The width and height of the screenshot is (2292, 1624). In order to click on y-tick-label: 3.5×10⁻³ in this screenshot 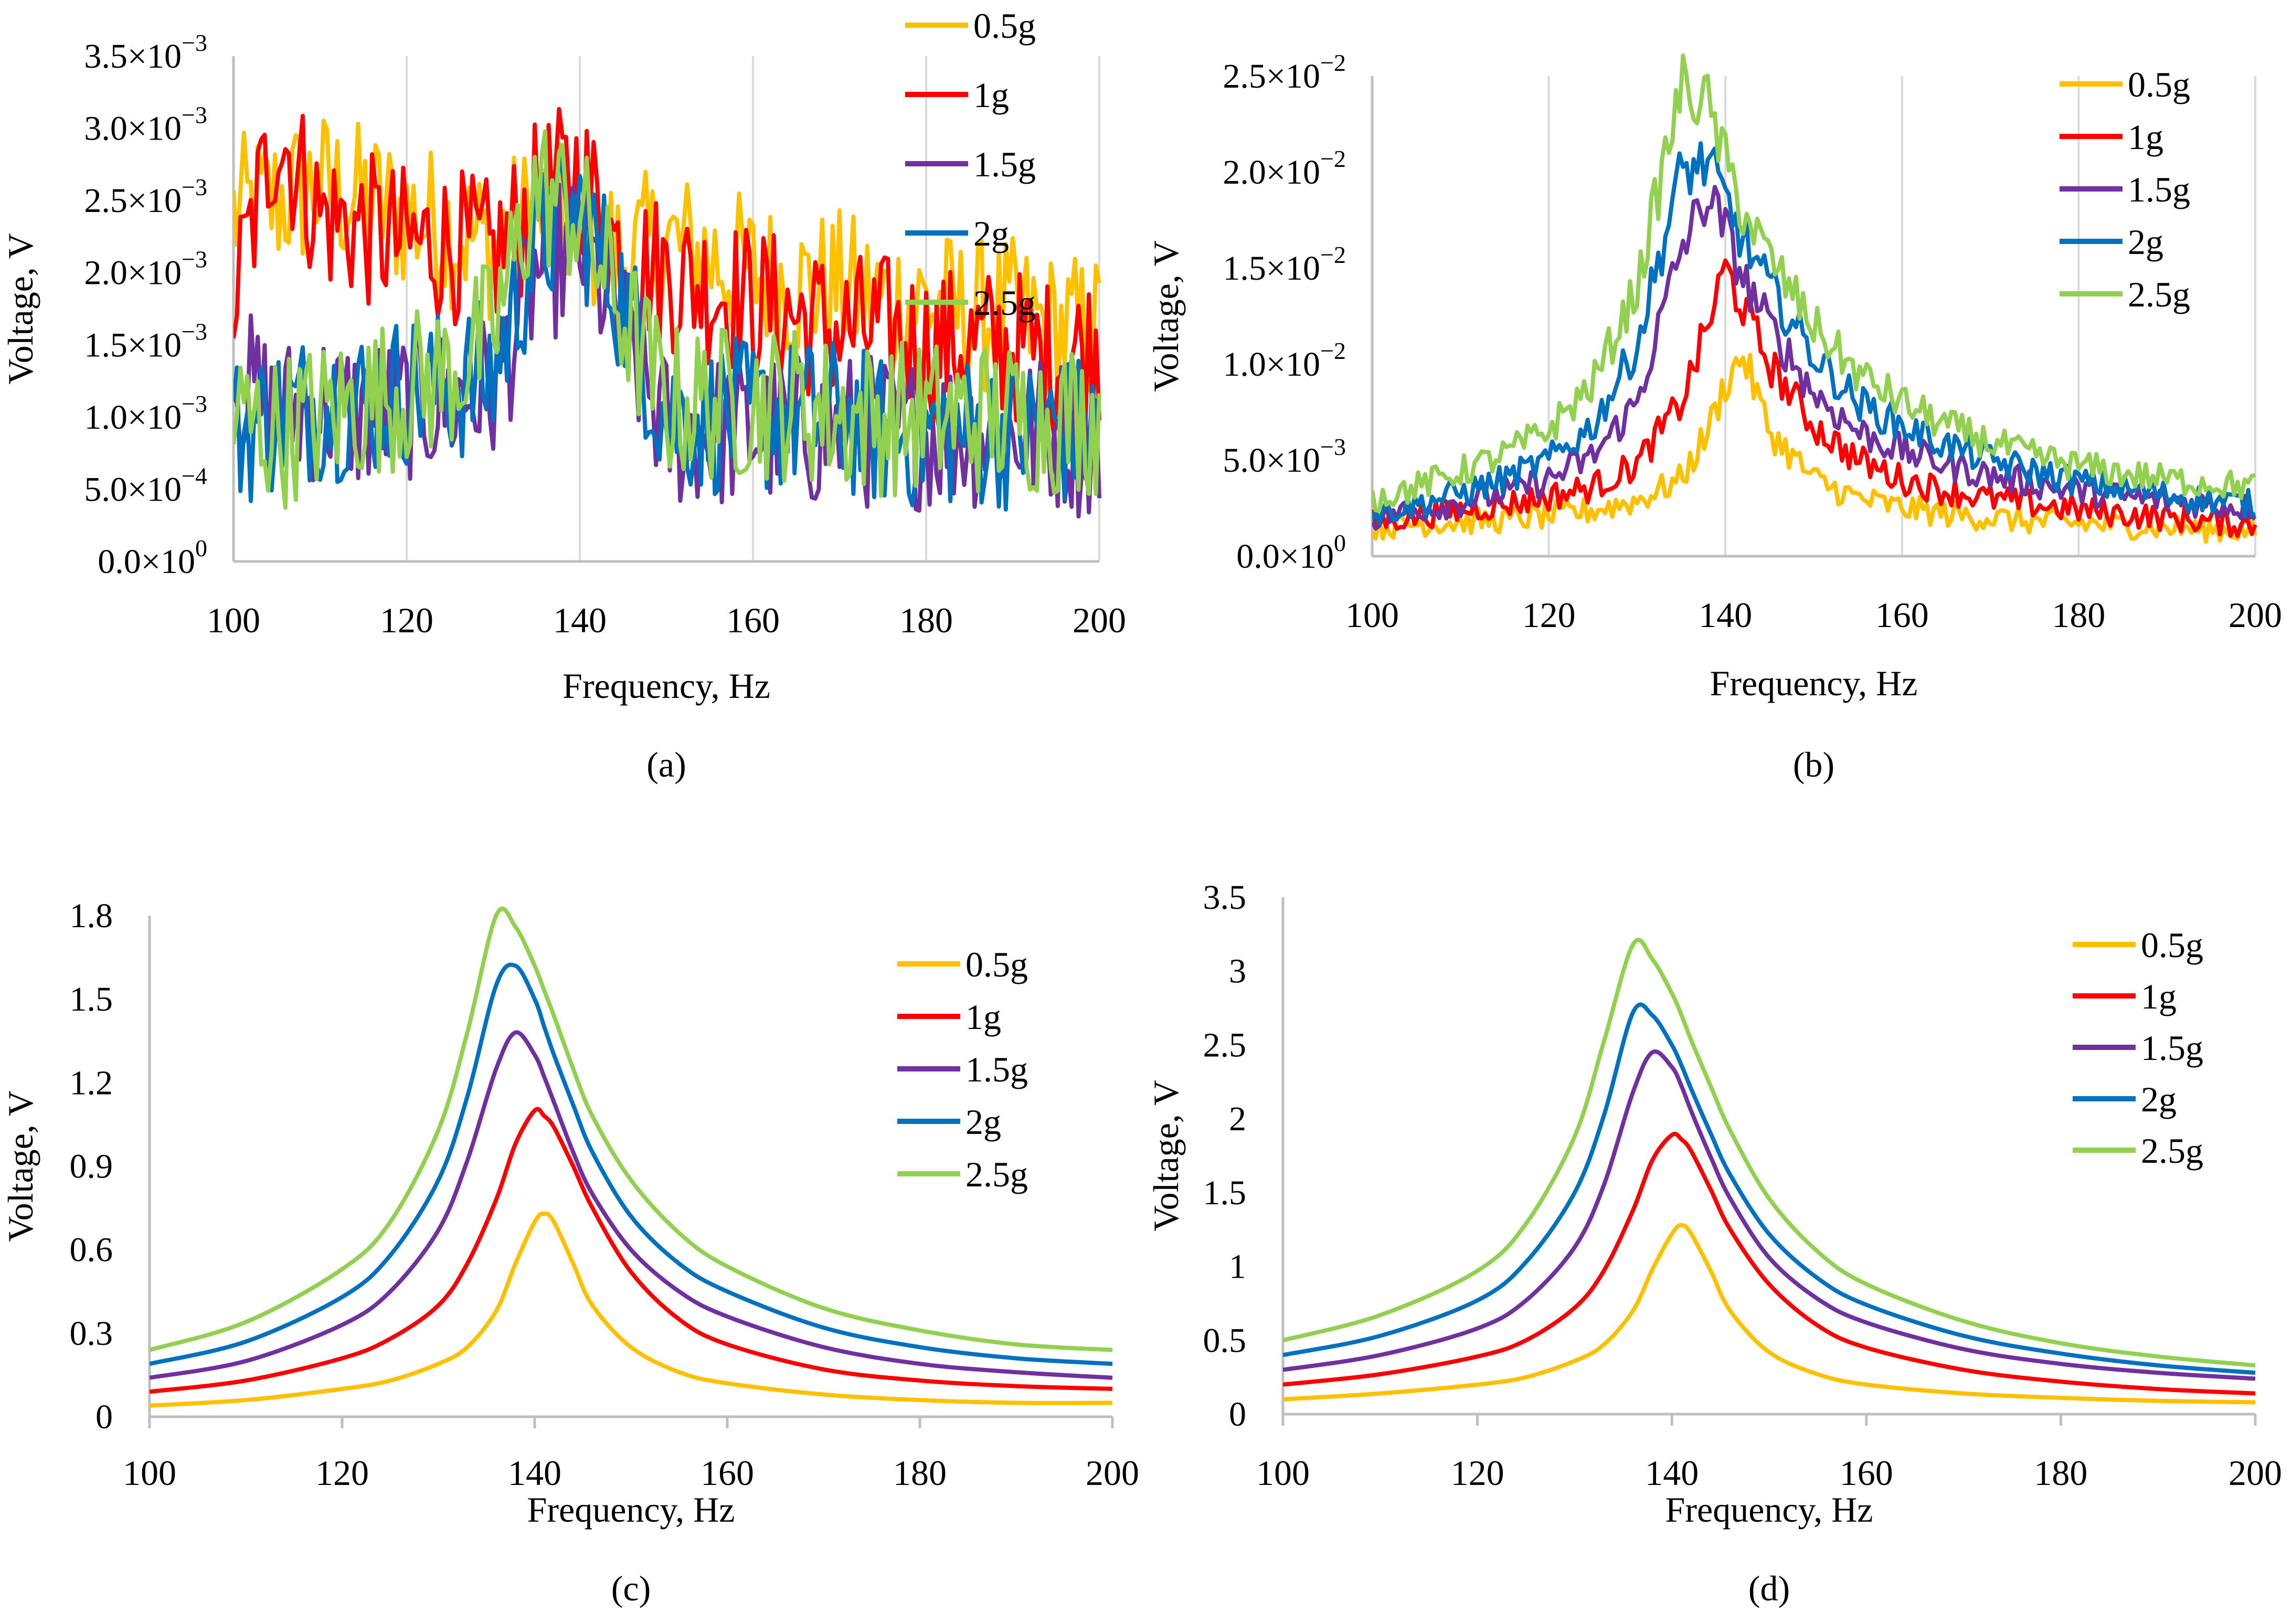, I will do `click(145, 52)`.